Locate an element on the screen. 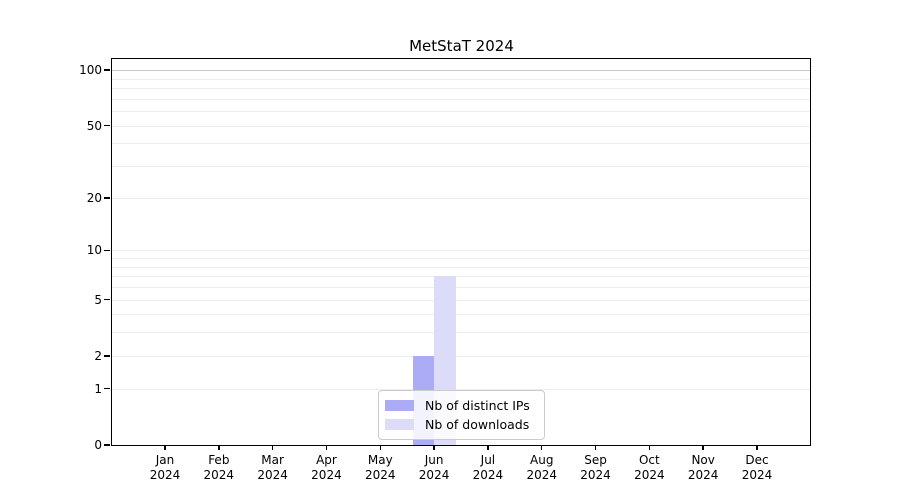 The width and height of the screenshot is (900, 500). x-tick-label-line: Dec is located at coordinates (757, 460).